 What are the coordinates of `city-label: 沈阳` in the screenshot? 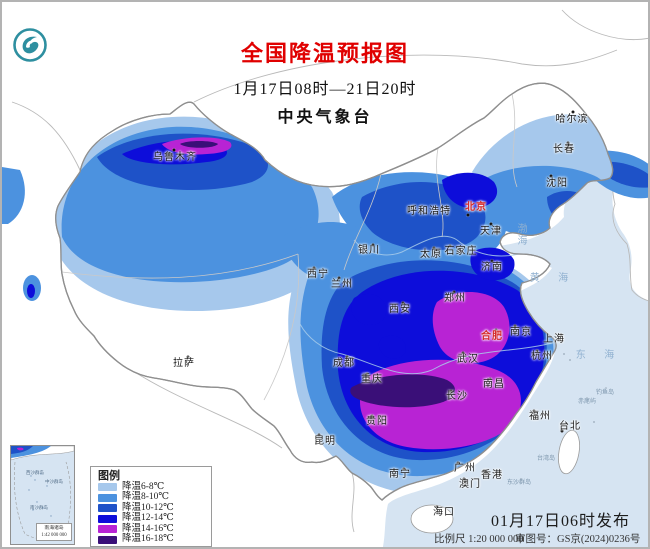 It's located at (557, 183).